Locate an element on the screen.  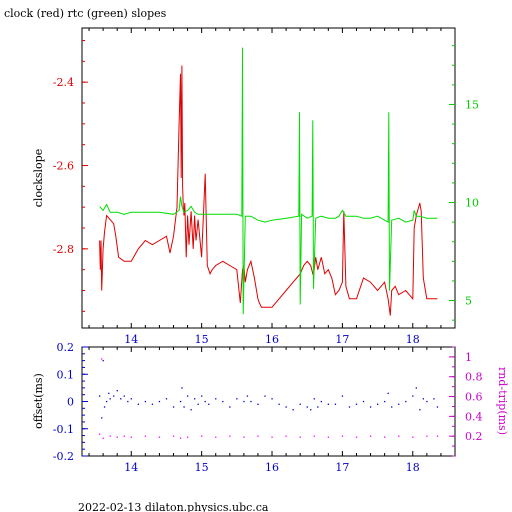
y-tick-label-right: 0.2 is located at coordinates (474, 436).